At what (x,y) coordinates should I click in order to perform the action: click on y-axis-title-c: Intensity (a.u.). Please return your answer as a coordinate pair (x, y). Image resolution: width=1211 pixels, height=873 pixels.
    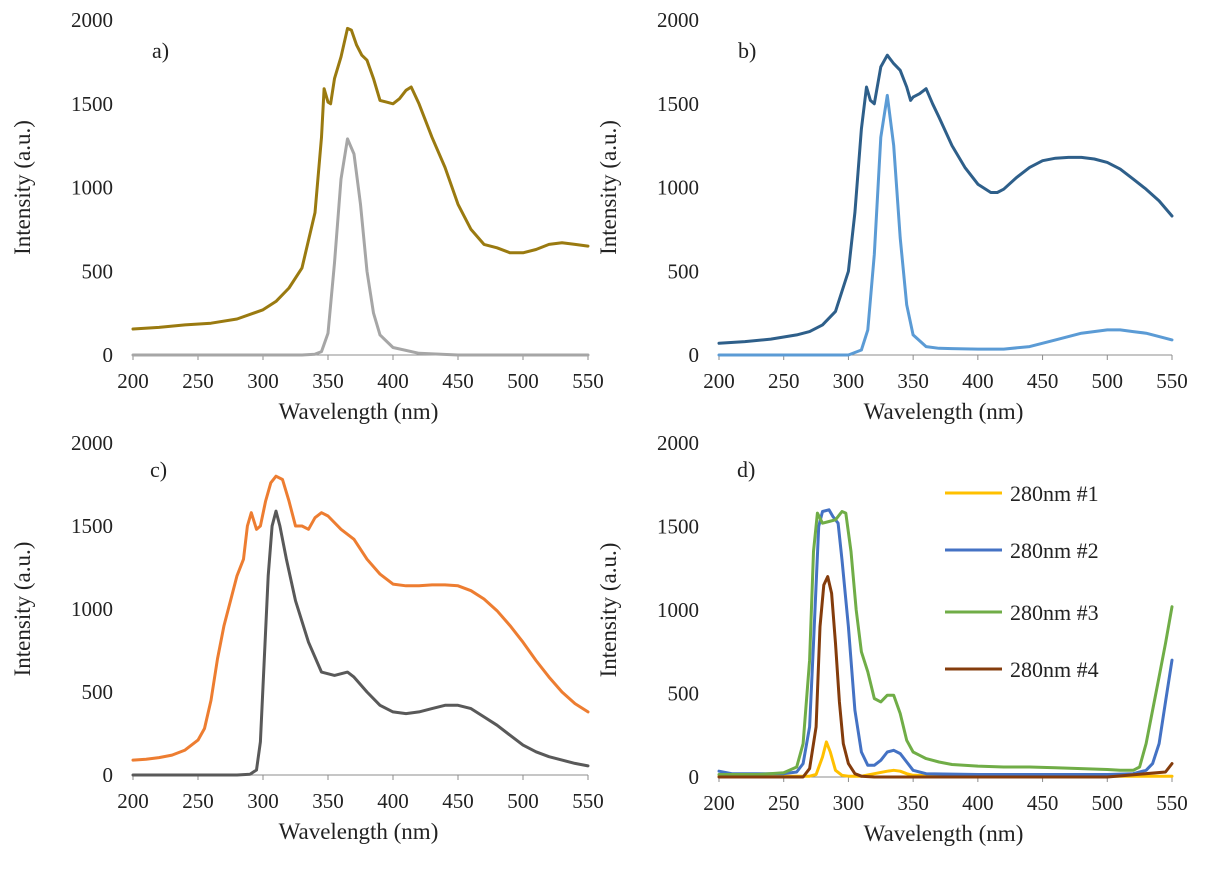
    Looking at the image, I should click on (22, 609).